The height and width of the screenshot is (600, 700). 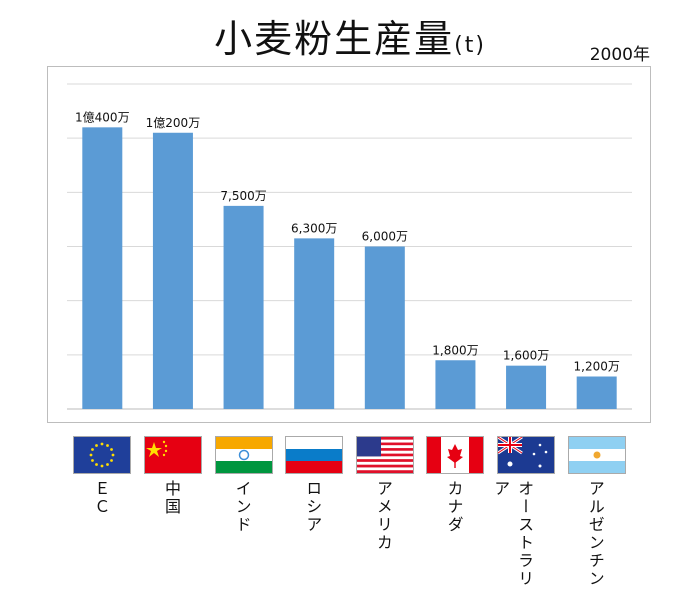 I want to click on category-label: カナダ, so click(x=454, y=507).